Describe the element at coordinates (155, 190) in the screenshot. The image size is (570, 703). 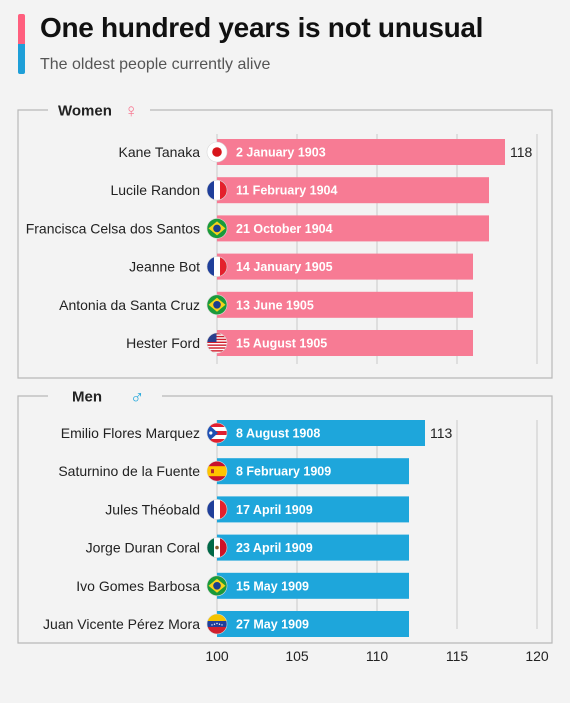
I see `person-name-label: Lucile Randon` at that location.